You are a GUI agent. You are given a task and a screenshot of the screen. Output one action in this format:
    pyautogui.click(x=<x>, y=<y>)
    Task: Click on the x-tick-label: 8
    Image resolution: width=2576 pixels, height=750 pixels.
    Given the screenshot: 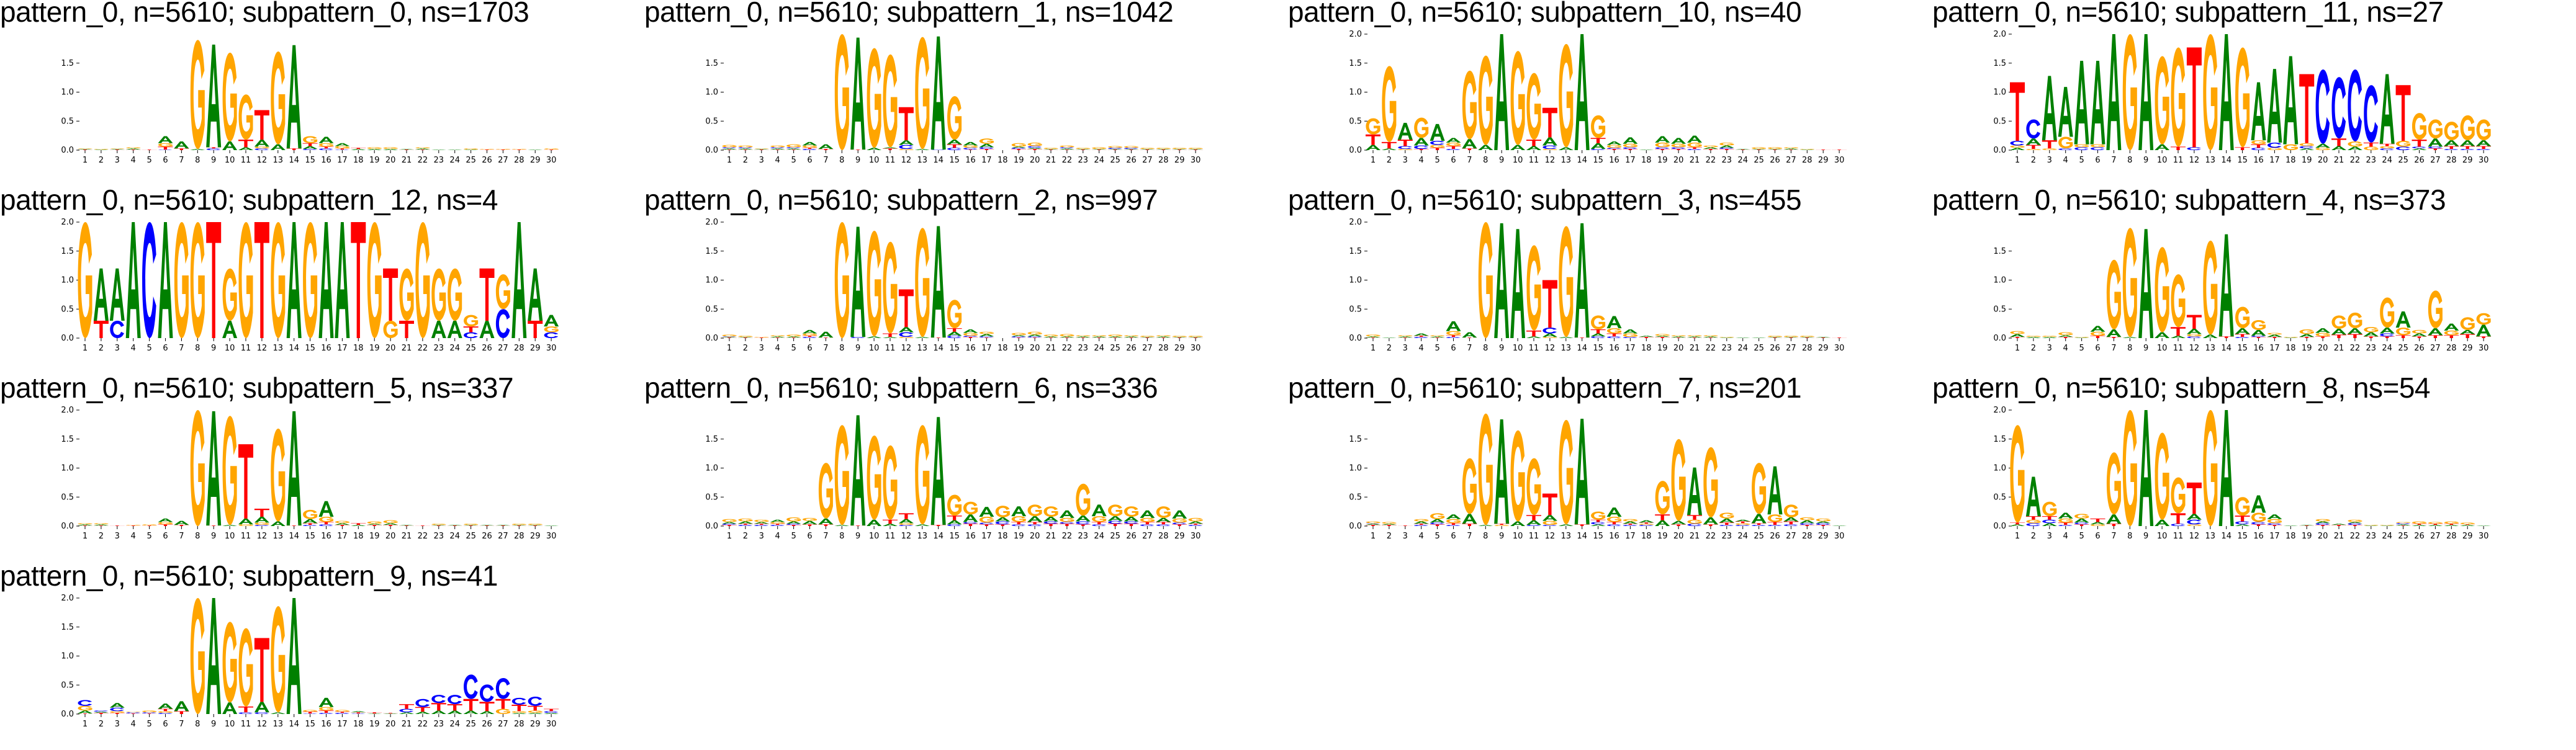 What is the action you would take?
    pyautogui.click(x=2129, y=348)
    